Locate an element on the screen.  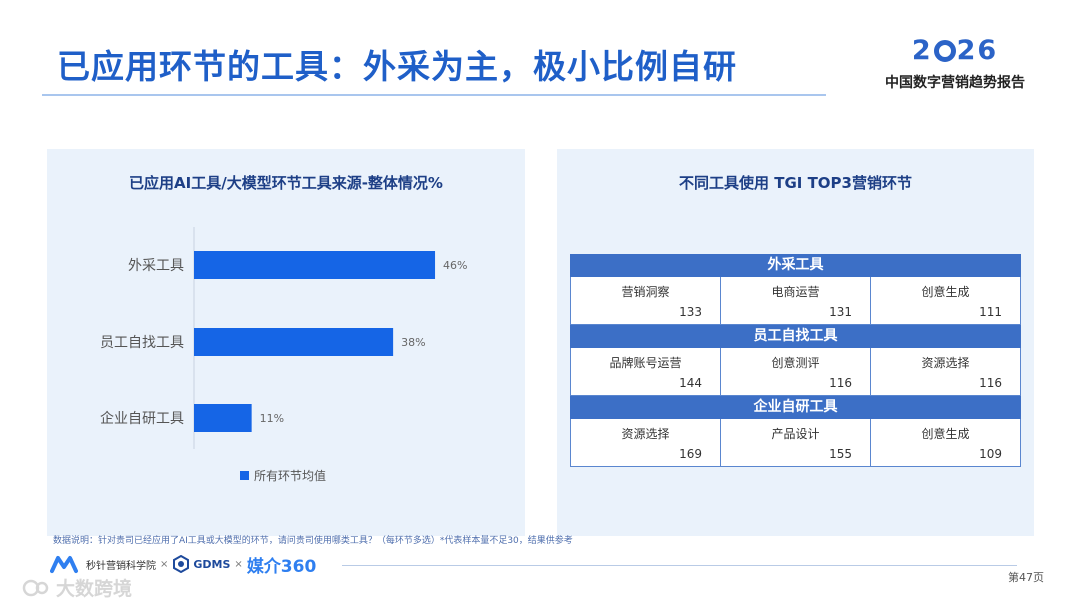
watermark-text: 大数跨境 is located at coordinates (94, 589).